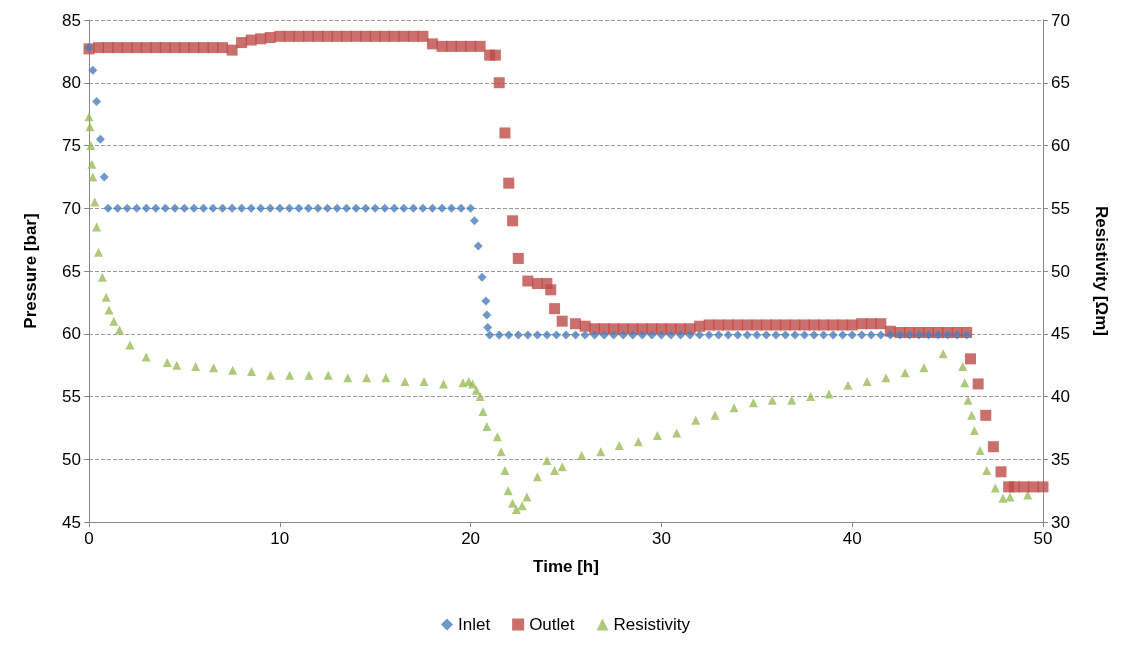 Image resolution: width=1131 pixels, height=646 pixels. I want to click on x-axis-title: Time [h], so click(566, 566).